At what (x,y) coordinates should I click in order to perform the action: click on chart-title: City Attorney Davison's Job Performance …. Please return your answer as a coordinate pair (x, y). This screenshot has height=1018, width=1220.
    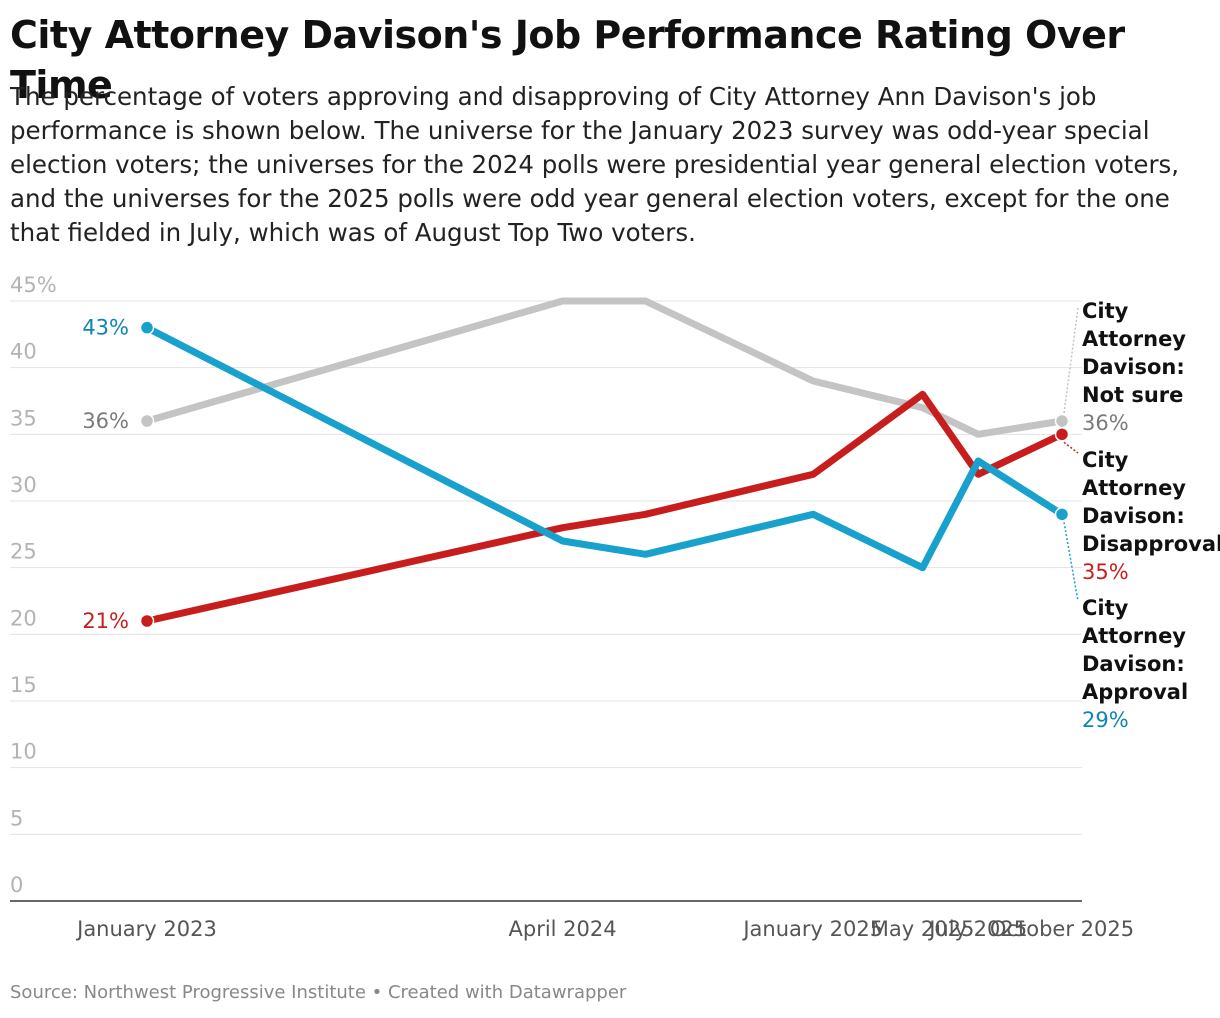
    Looking at the image, I should click on (567, 60).